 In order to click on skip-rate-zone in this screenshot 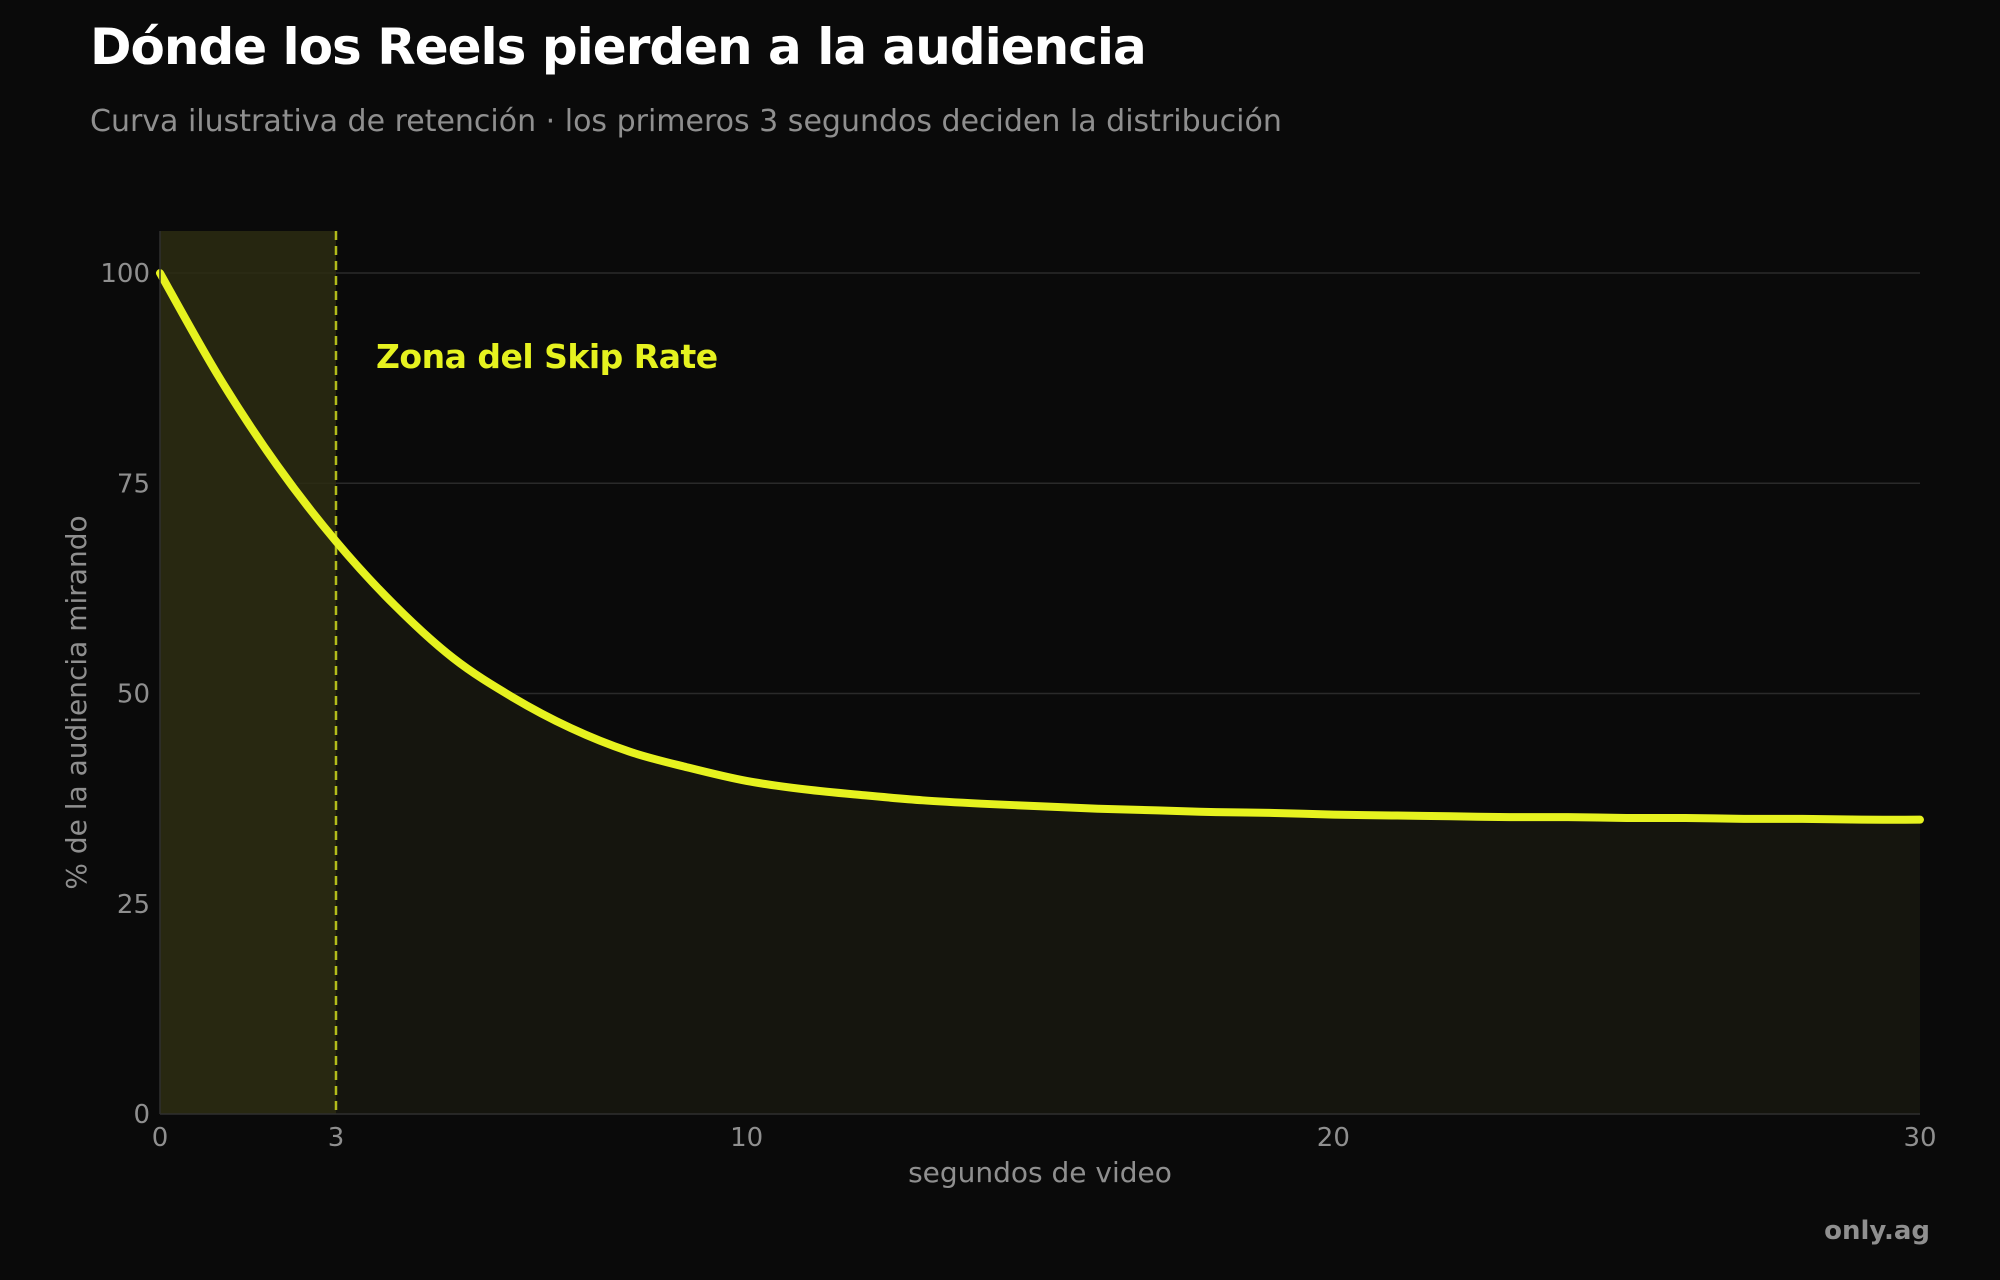, I will do `click(248, 672)`.